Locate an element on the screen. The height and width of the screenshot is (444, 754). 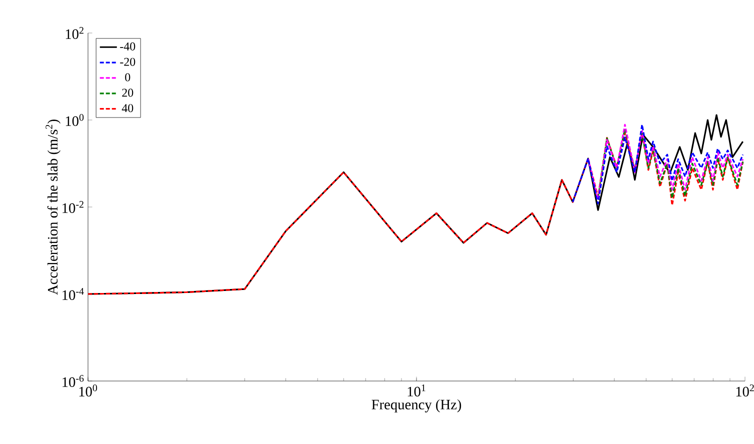
y-tick-label: 10$^{-6}$ is located at coordinates (73, 381).